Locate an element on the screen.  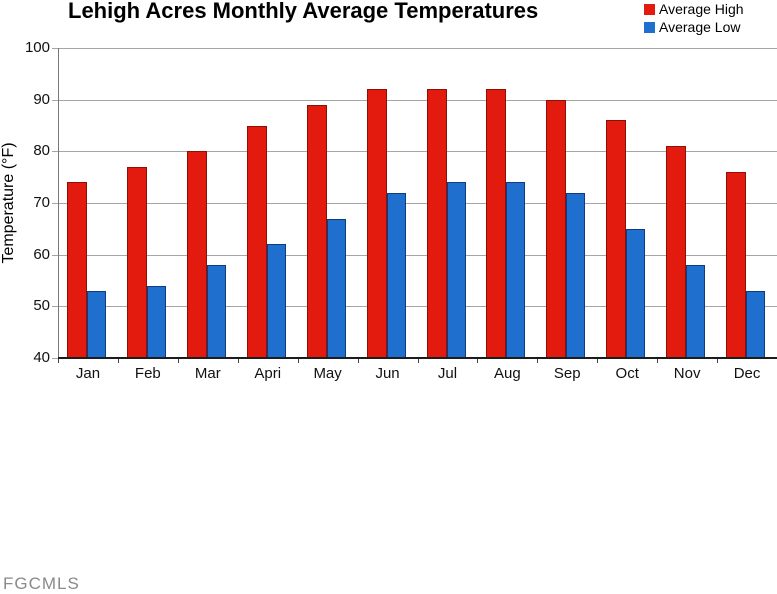
bar-average-low-may is located at coordinates (336, 288).